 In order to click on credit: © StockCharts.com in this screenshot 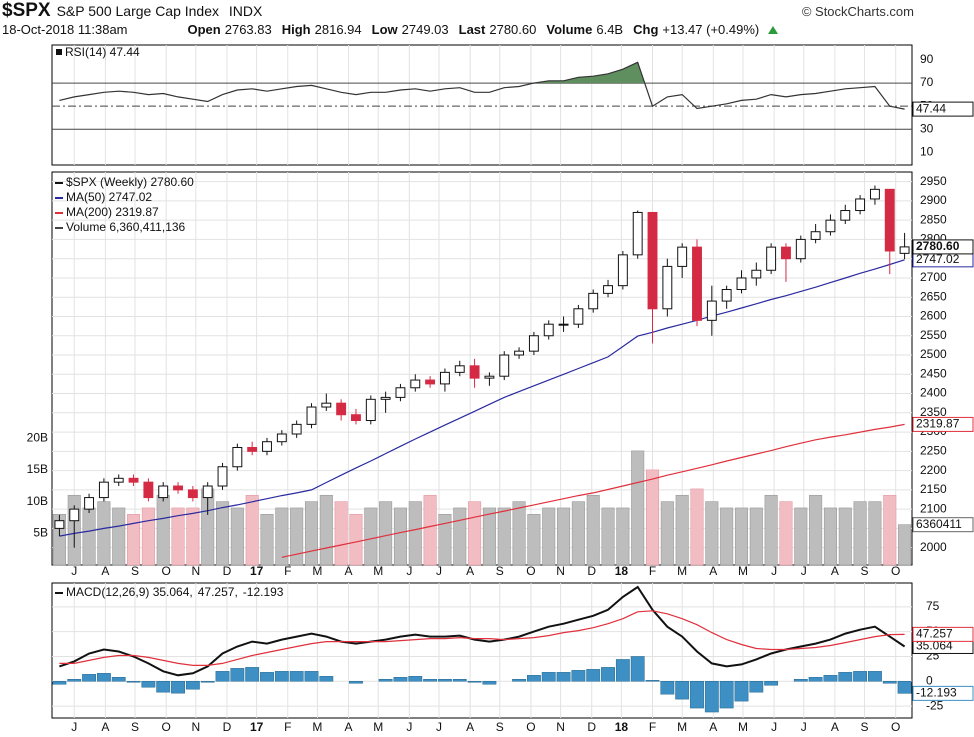, I will do `click(857, 11)`.